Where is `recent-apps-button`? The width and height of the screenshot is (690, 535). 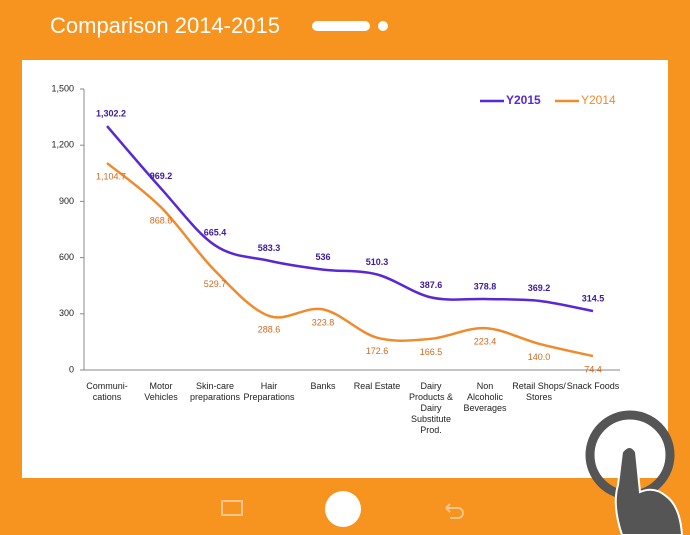 recent-apps-button is located at coordinates (232, 508).